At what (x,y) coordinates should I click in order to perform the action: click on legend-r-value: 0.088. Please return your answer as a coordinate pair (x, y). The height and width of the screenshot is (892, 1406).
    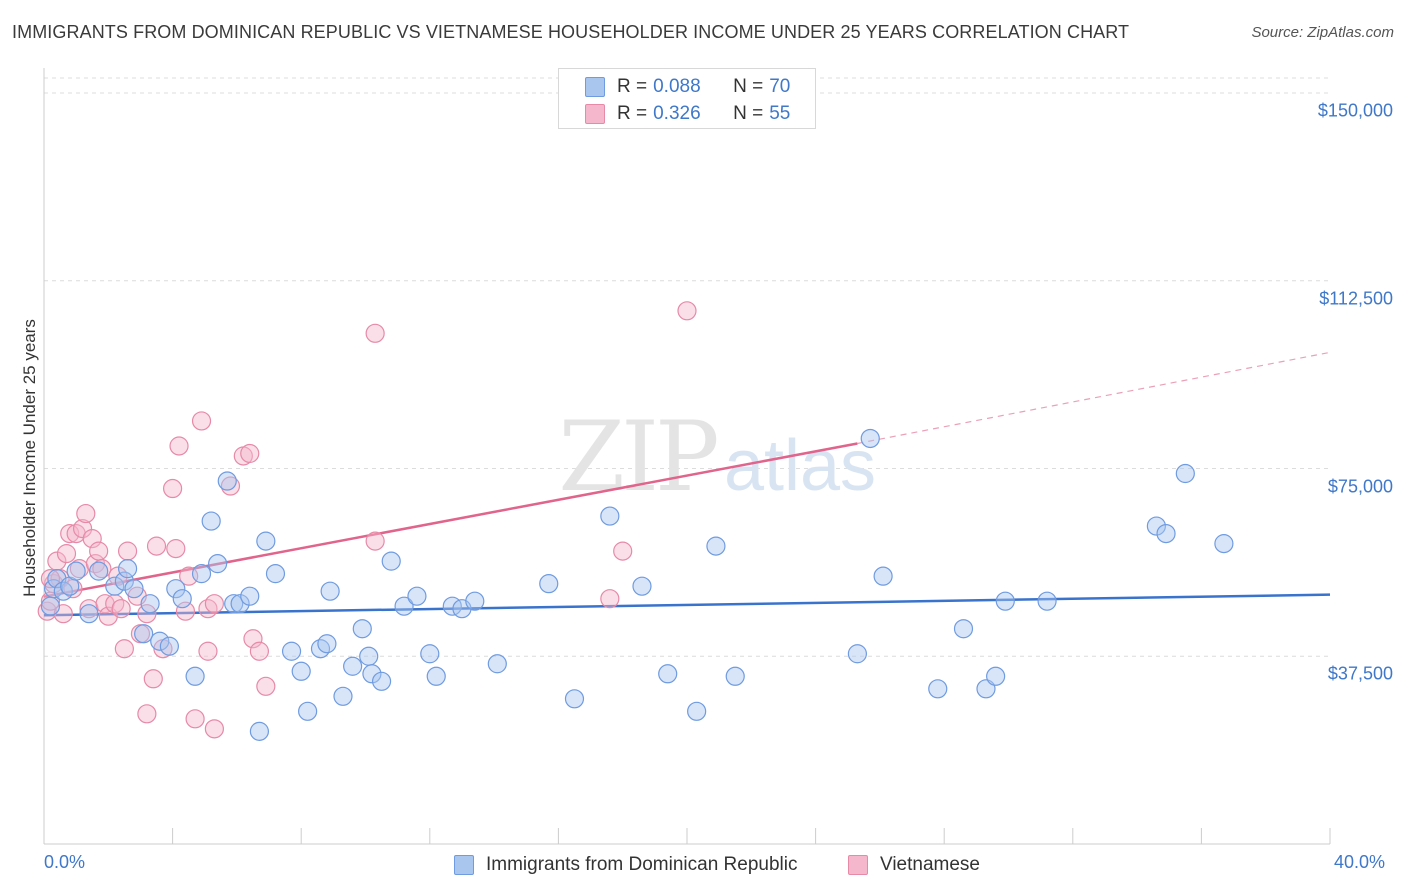
    Looking at the image, I should click on (677, 86).